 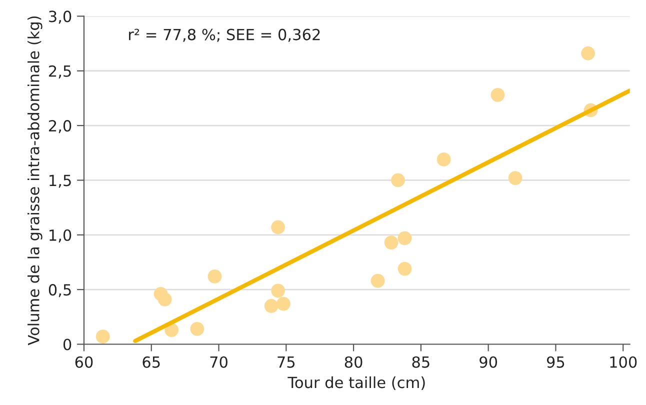 What do you see at coordinates (60, 181) in the screenshot?
I see `y-tick-label: 1,5` at bounding box center [60, 181].